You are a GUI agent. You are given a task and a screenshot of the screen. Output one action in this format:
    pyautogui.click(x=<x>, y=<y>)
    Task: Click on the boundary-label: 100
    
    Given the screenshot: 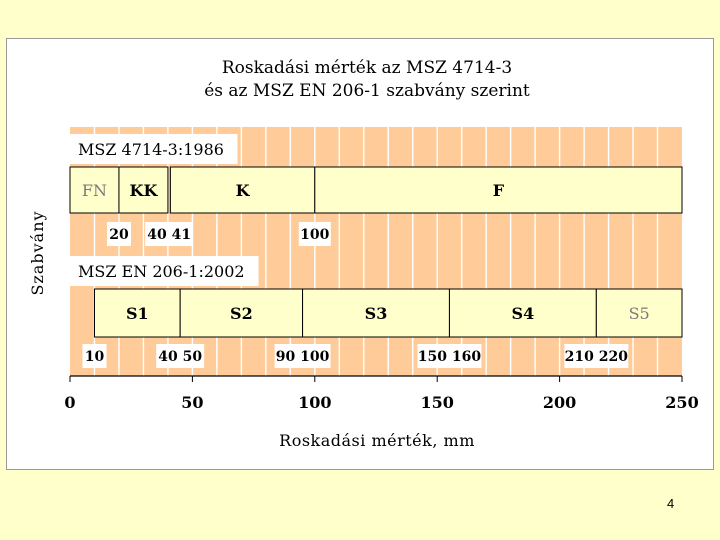 What is the action you would take?
    pyautogui.click(x=314, y=235)
    